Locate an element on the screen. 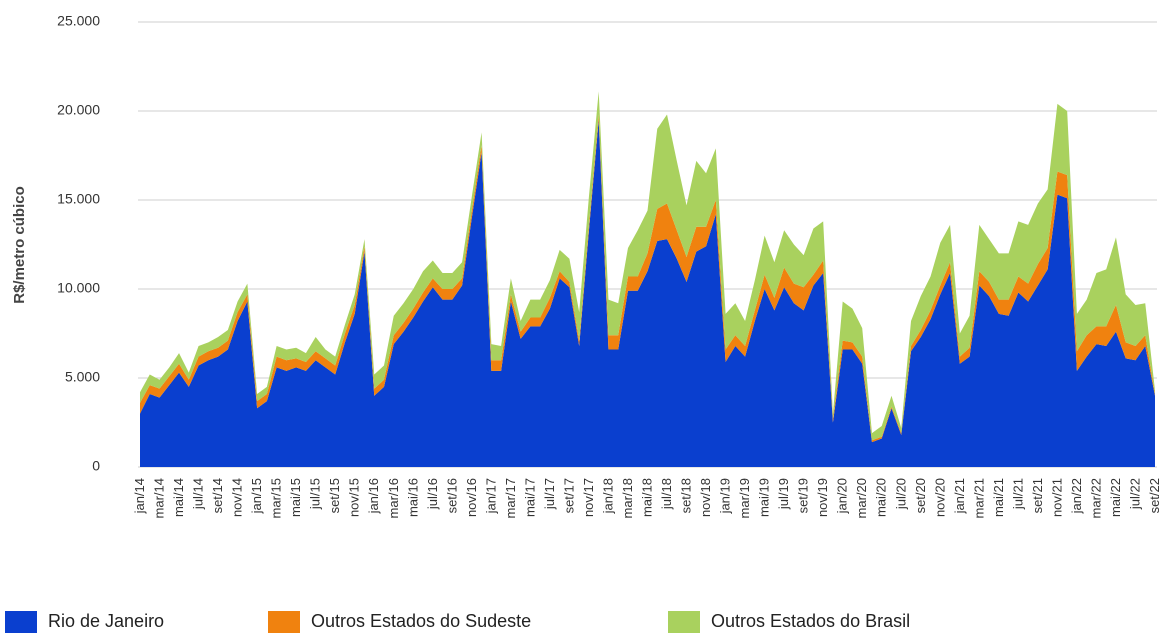 This screenshot has width=1166, height=633. x-tick-label: mar/15 is located at coordinates (276, 498).